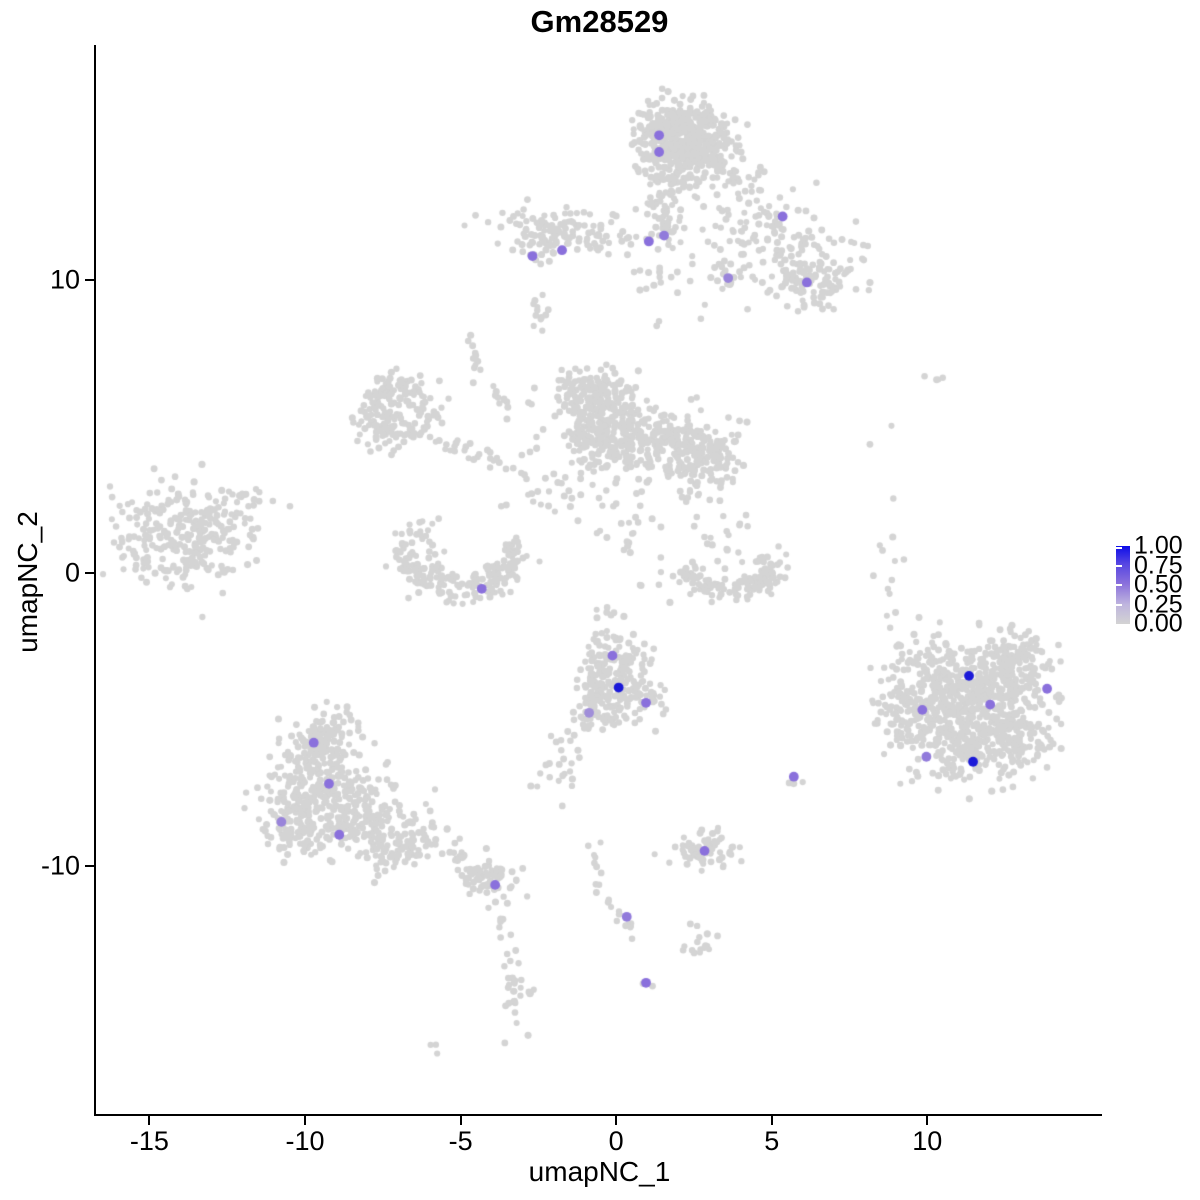 Image resolution: width=1200 pixels, height=1200 pixels. What do you see at coordinates (95, 580) in the screenshot?
I see `y-axis-line` at bounding box center [95, 580].